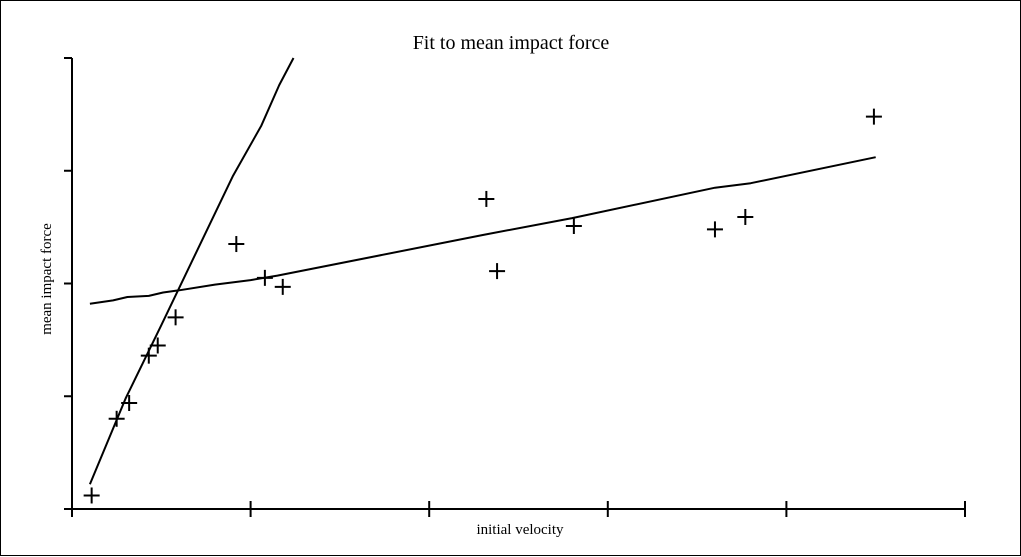 The width and height of the screenshot is (1021, 557). Describe the element at coordinates (47, 279) in the screenshot. I see `y-axis-label: mean impact force` at that location.